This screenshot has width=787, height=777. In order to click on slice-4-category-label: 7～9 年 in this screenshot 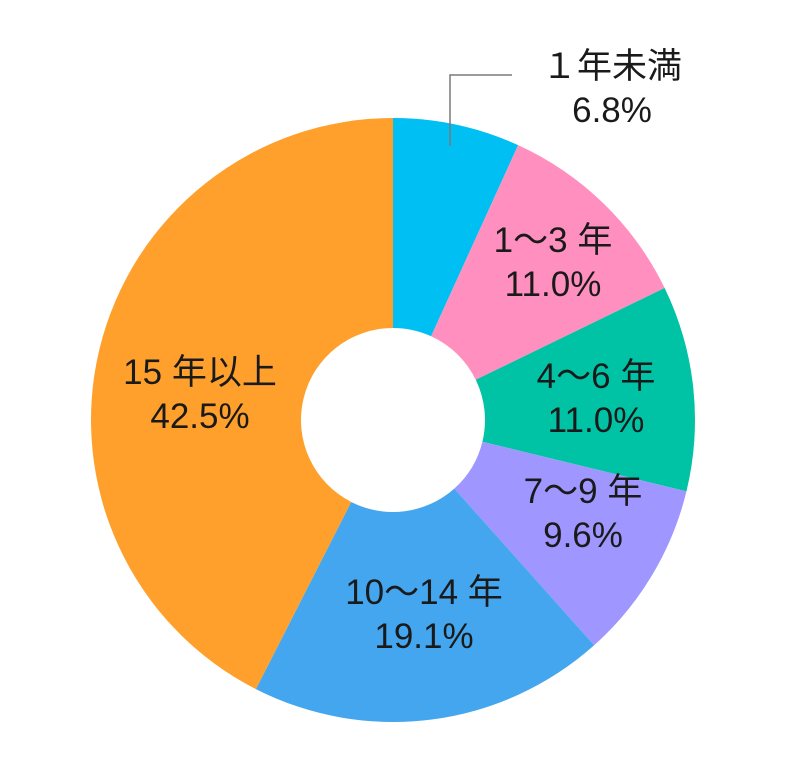, I will do `click(583, 491)`.